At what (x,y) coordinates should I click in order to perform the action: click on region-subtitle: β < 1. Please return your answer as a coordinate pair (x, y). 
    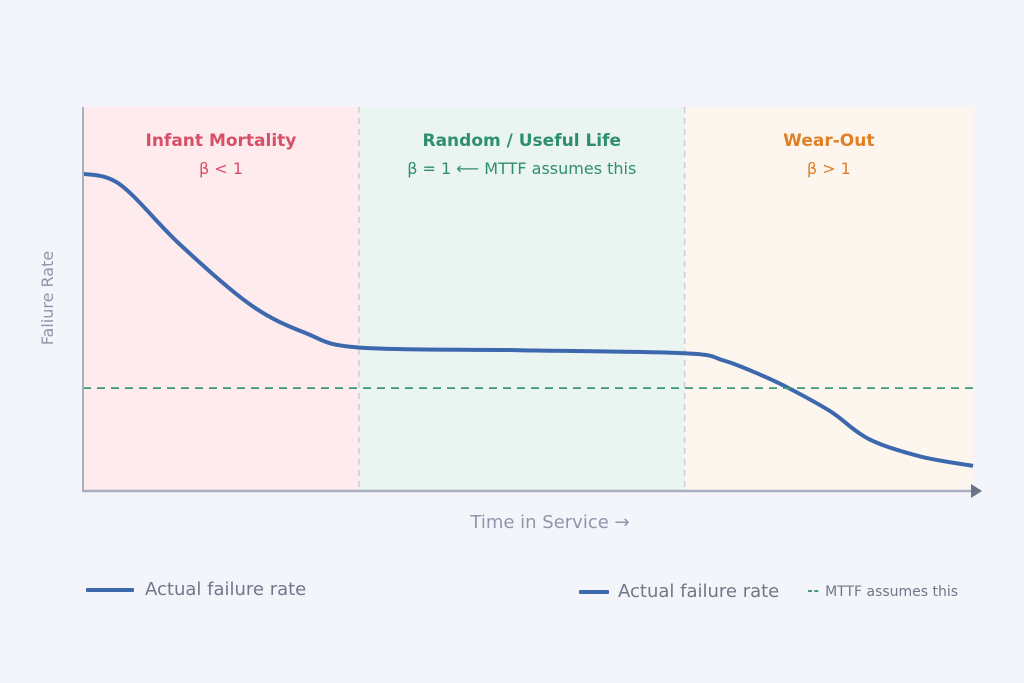
    Looking at the image, I should click on (221, 168).